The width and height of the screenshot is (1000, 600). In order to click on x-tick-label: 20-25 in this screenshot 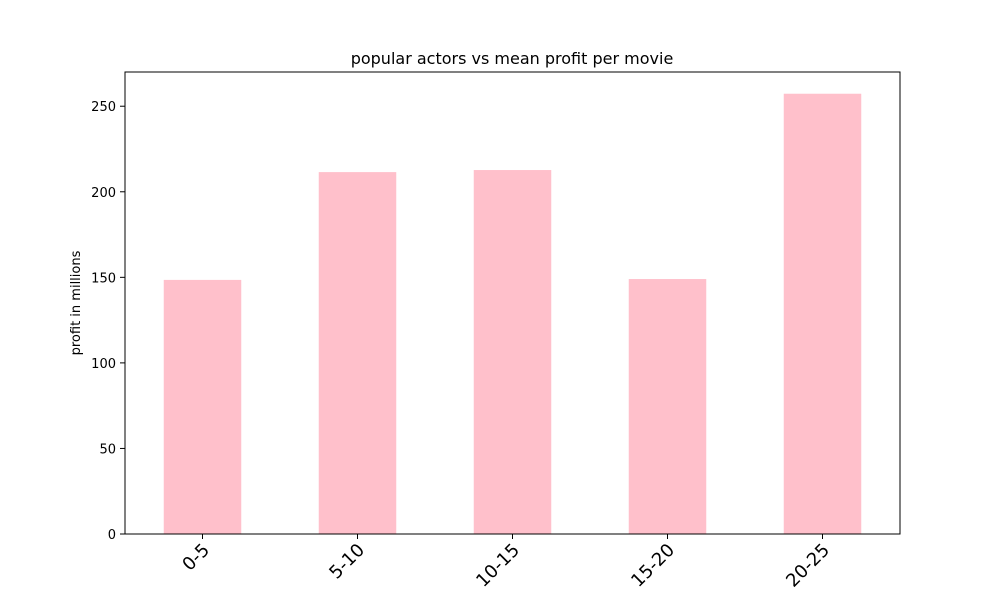, I will do `click(808, 566)`.